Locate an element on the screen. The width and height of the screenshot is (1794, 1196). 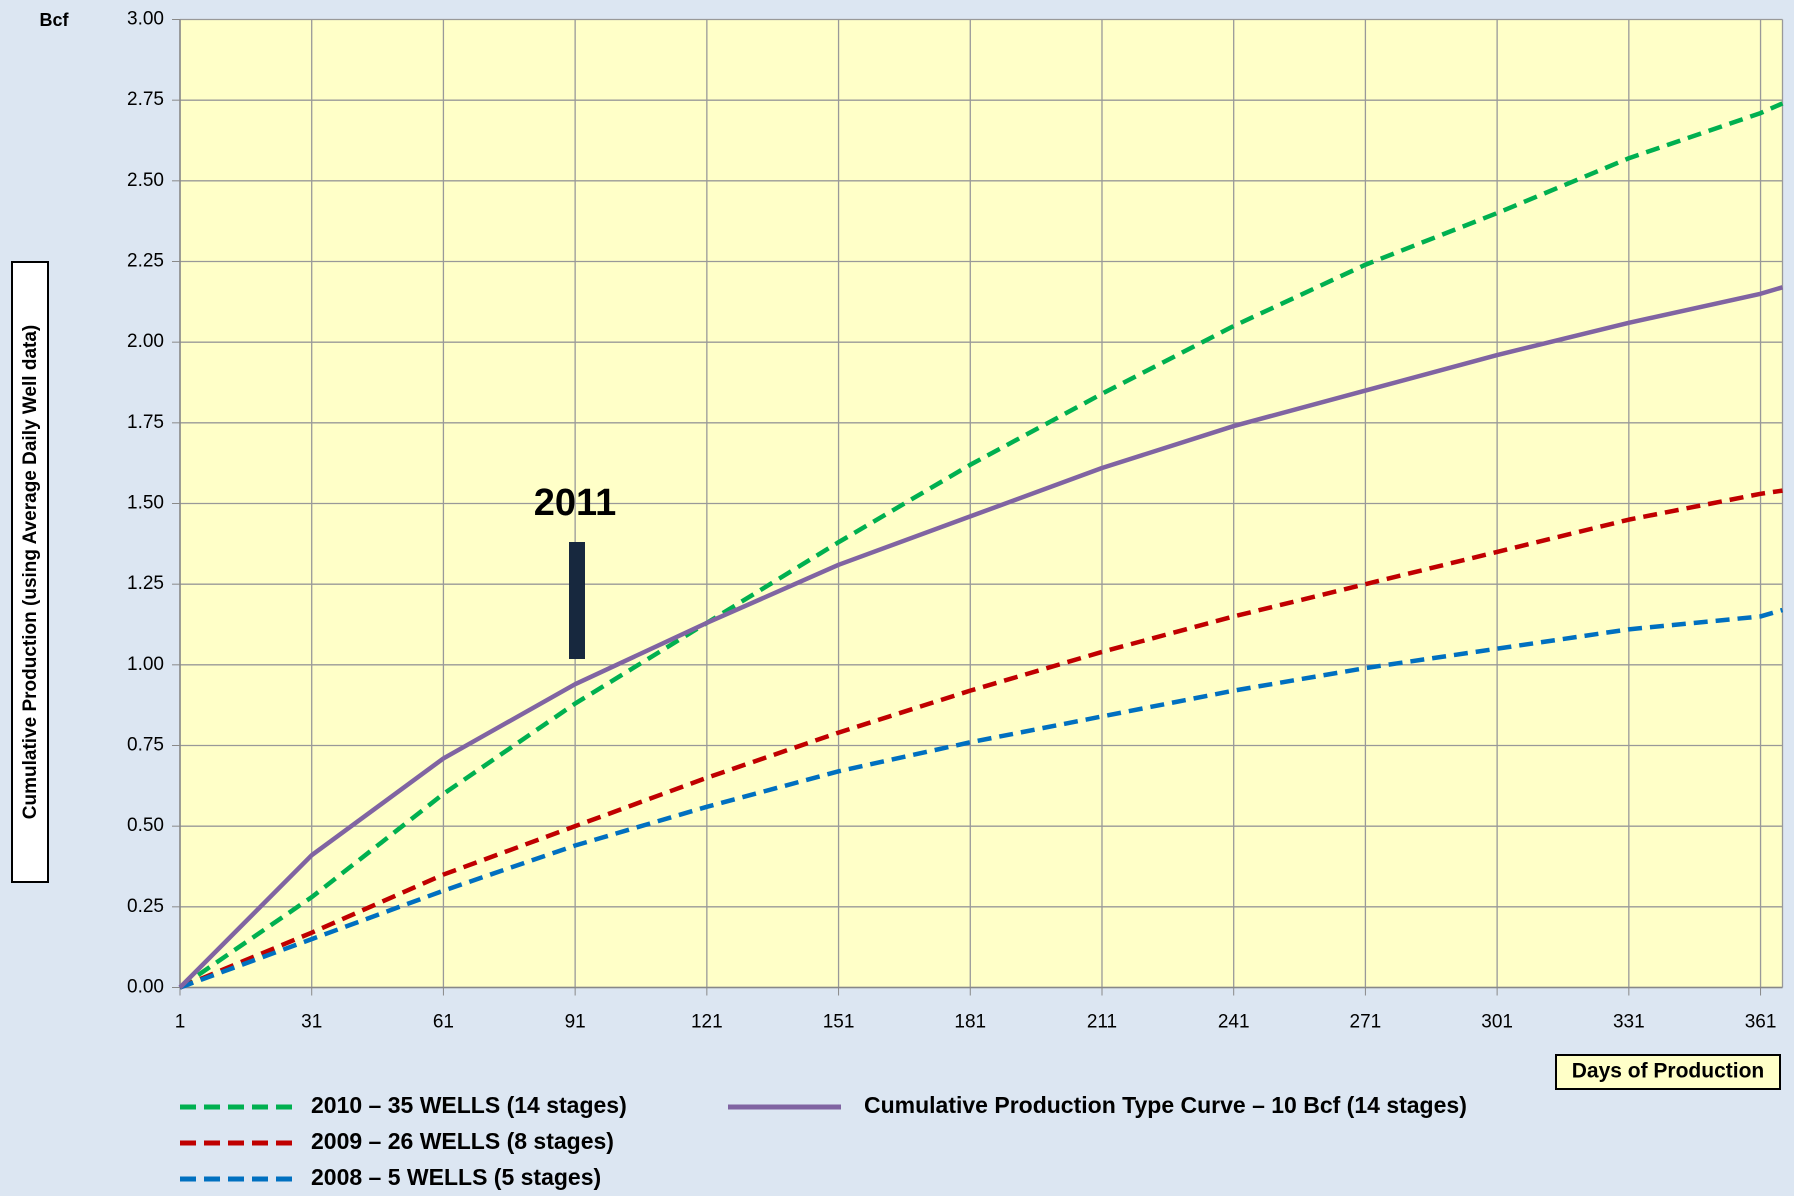
y-tick-label: 2.25 is located at coordinates (145, 261).